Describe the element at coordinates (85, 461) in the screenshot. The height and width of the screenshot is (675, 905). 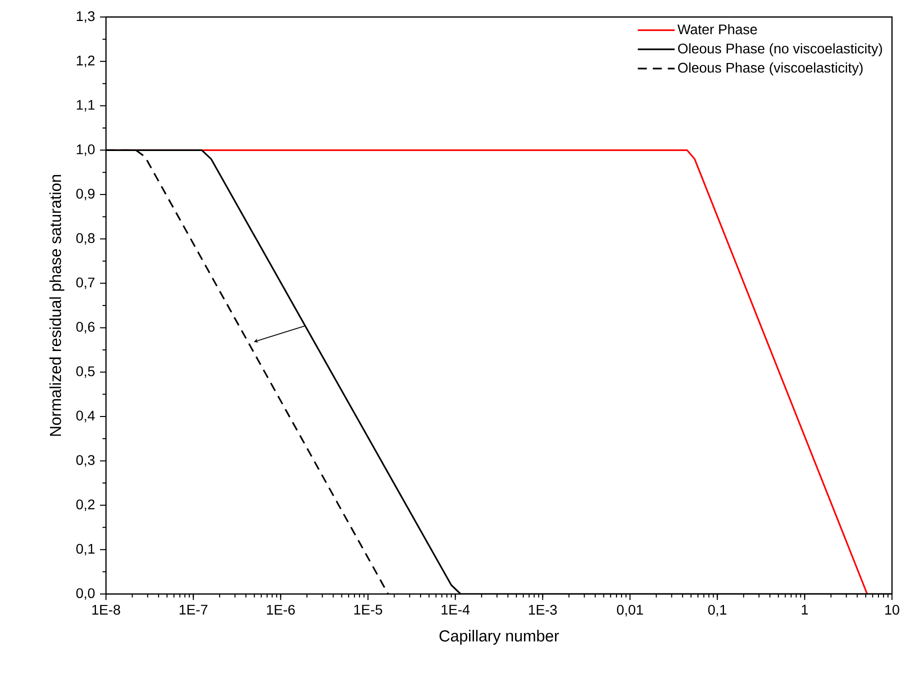
I see `y-tick-label: 0,3` at that location.